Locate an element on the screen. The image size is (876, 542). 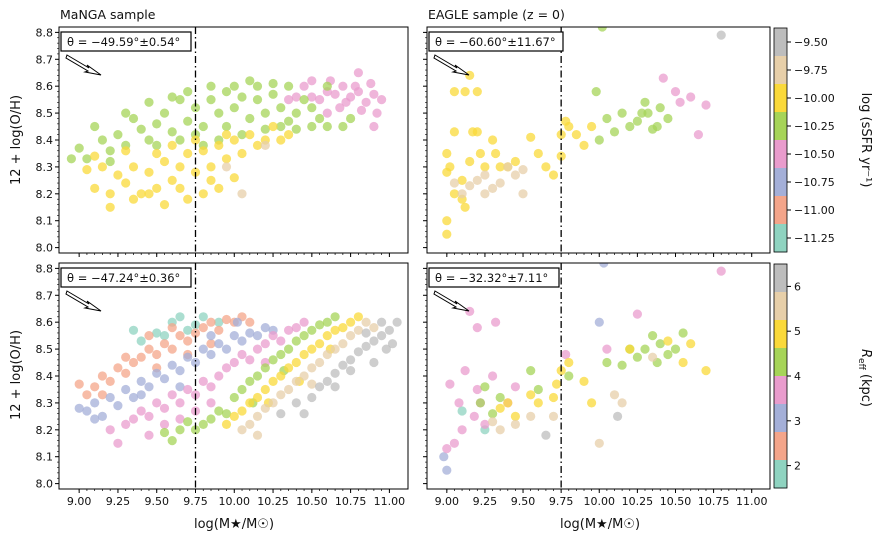
panel-title-eagle: EAGLE sample (z = 0) is located at coordinates (496, 14).